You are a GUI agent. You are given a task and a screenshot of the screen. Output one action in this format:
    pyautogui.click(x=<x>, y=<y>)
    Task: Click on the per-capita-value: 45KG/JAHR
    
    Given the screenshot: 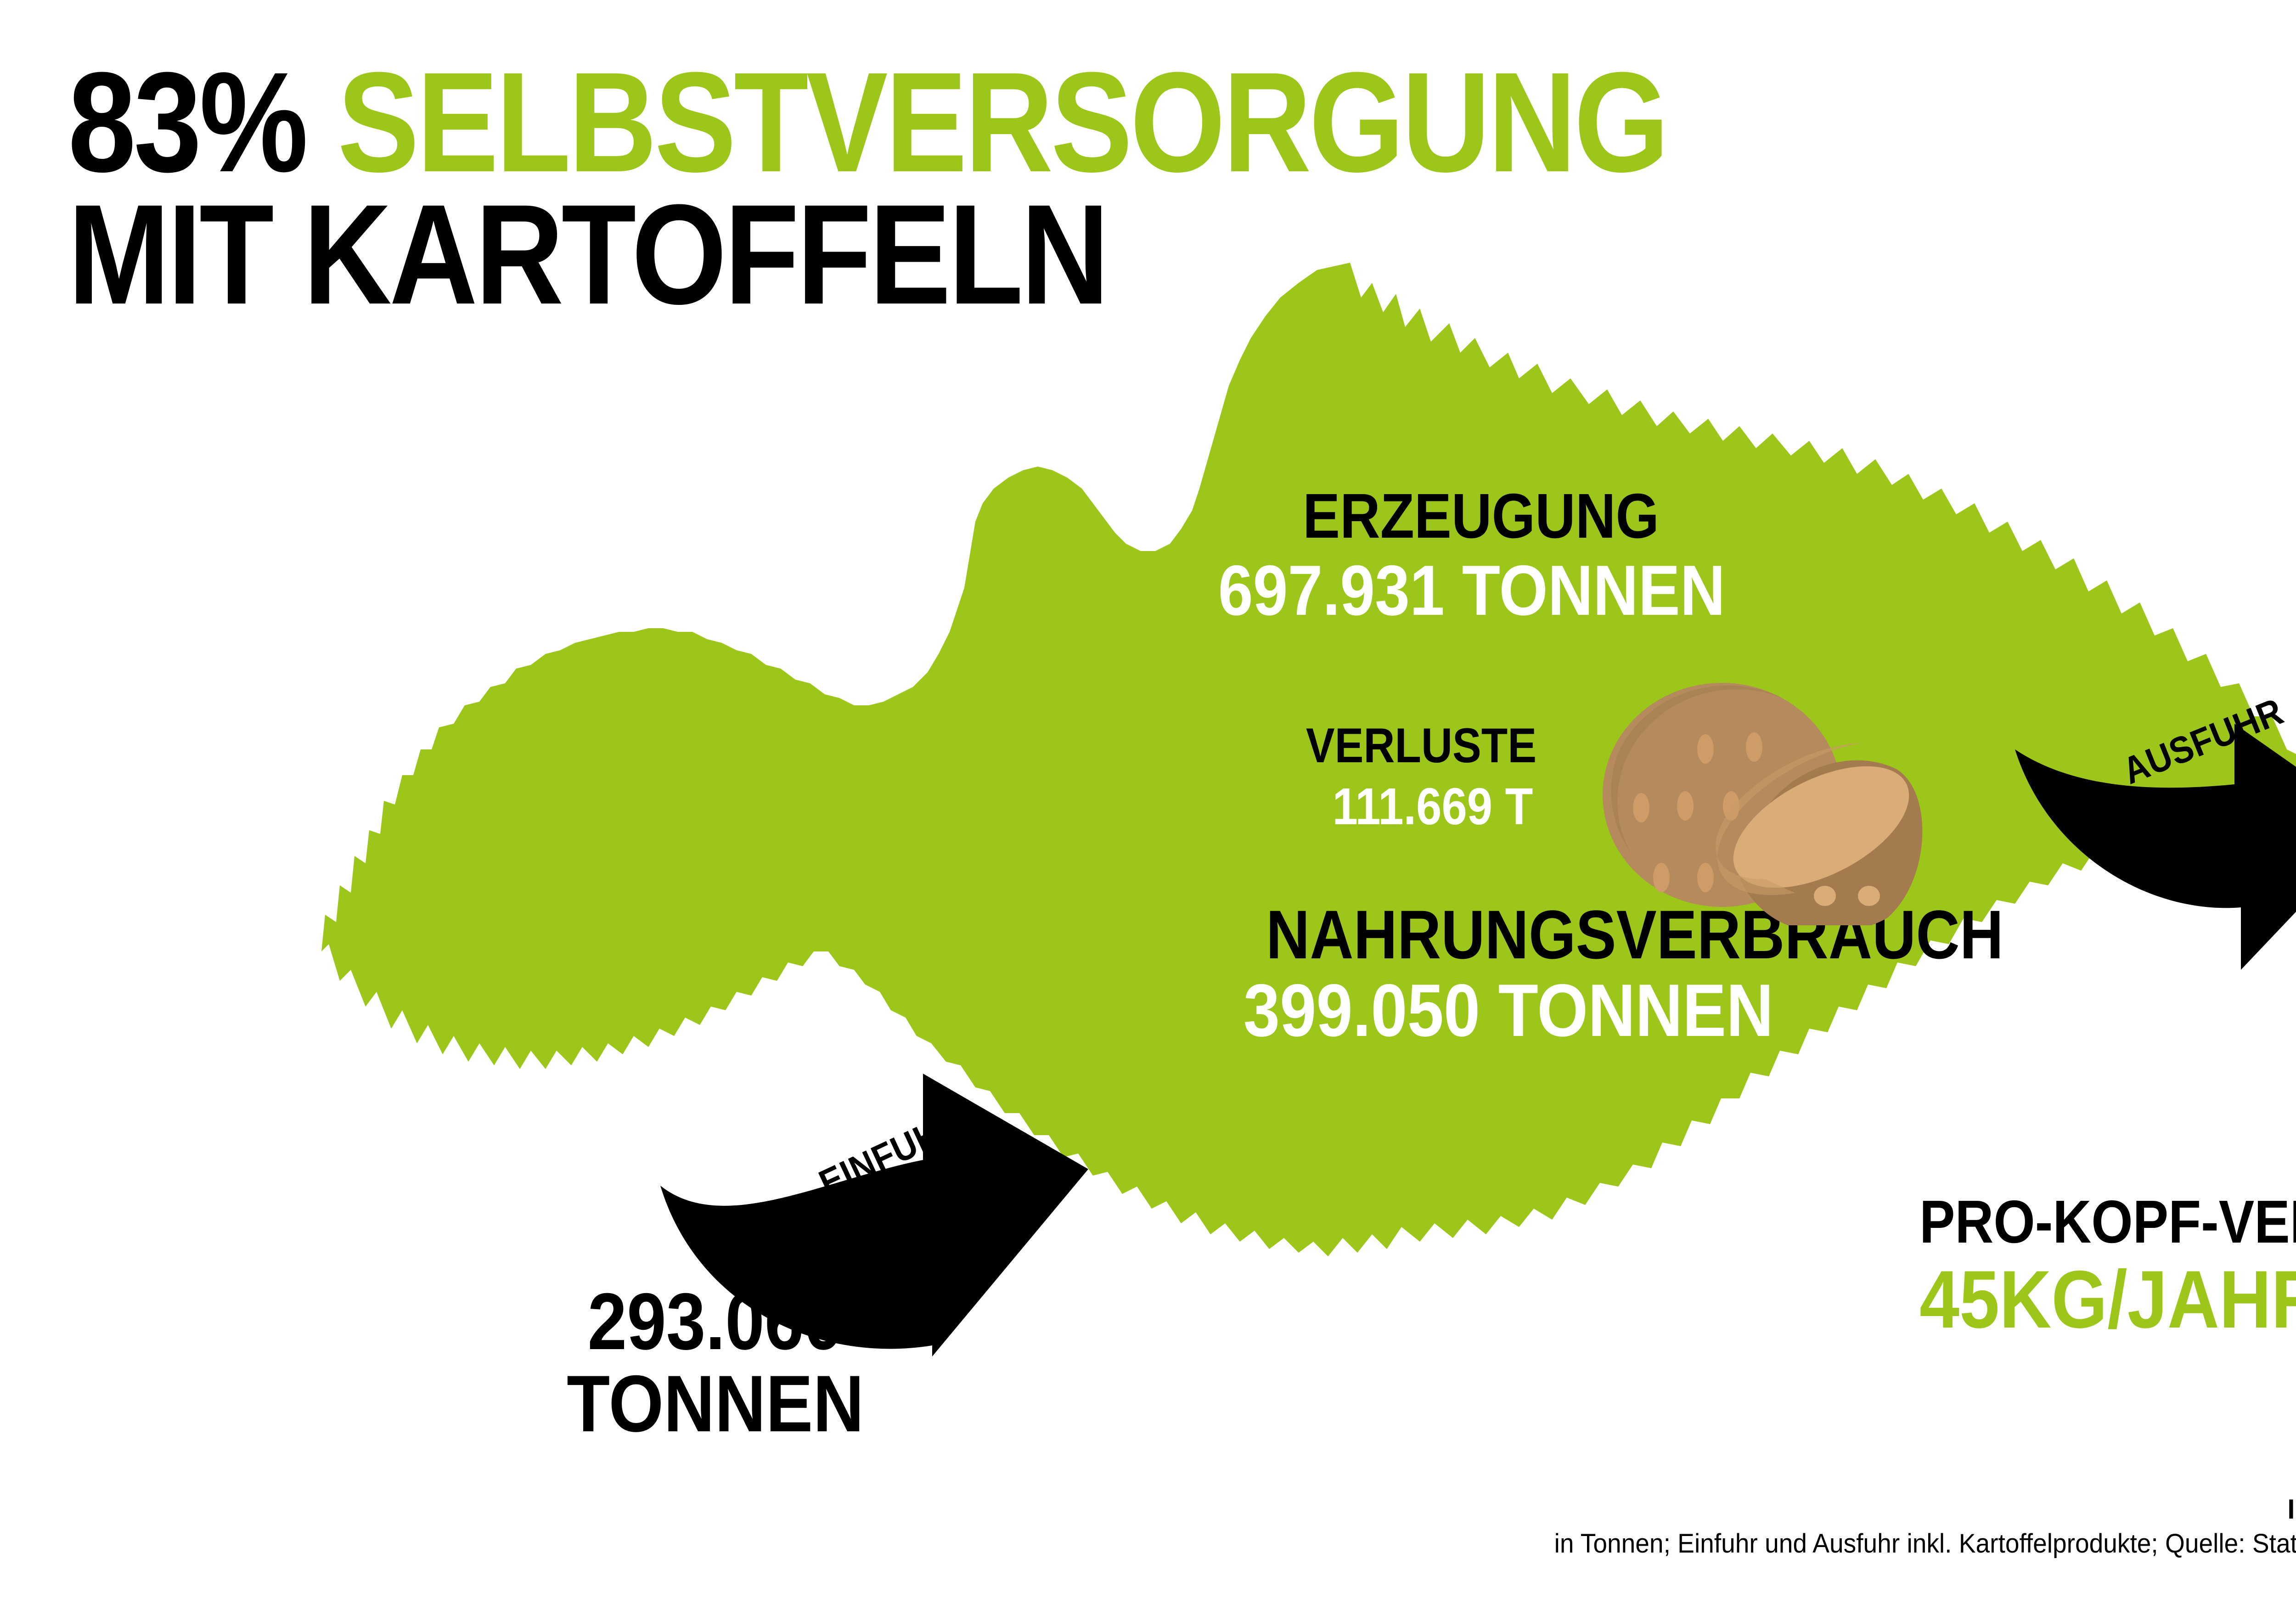 What is the action you would take?
    pyautogui.click(x=2107, y=1300)
    